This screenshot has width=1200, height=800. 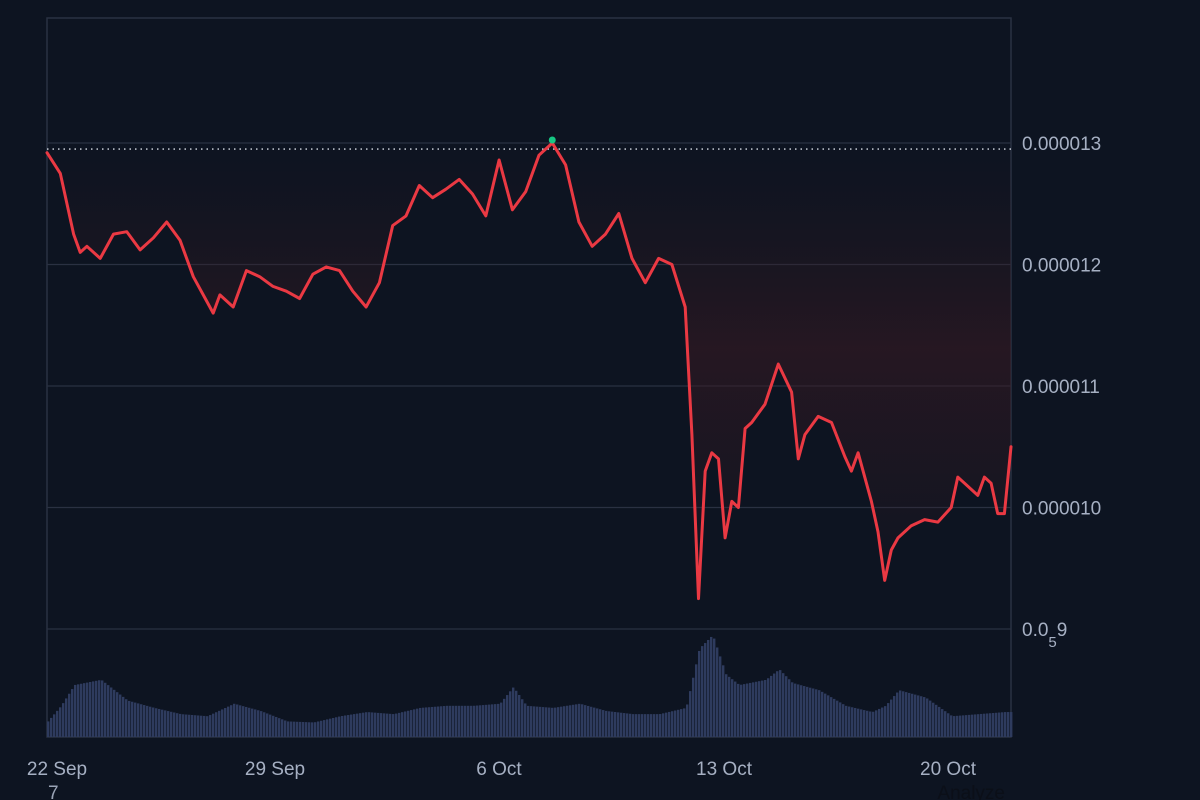 I want to click on x-tick-label-0: 22 Sep, so click(x=57, y=769).